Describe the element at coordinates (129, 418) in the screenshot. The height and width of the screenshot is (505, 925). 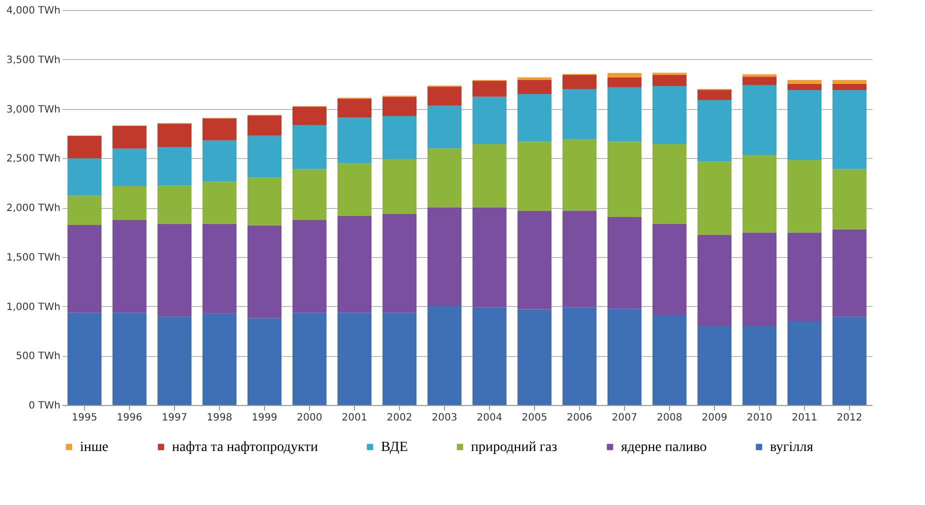
I see `x-tick-label: 1996` at that location.